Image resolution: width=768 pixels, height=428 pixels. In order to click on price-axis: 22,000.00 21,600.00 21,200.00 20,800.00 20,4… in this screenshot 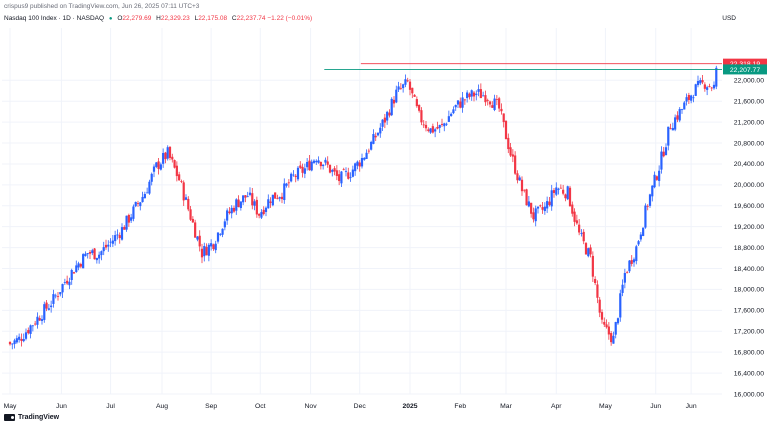, I will do `click(749, 238)`.